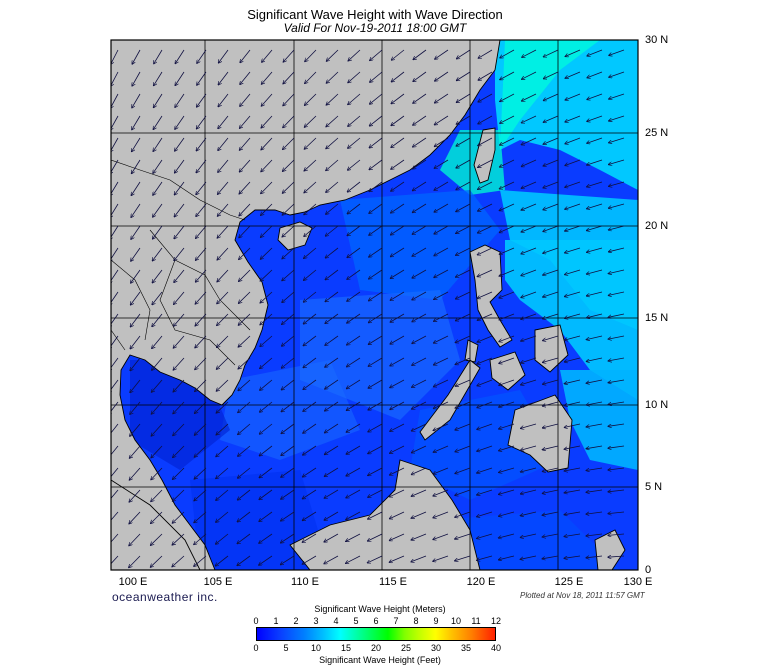  Describe the element at coordinates (380, 660) in the screenshot. I see `colorbar-feet-title: Significant Wave Height (Feet)` at that location.